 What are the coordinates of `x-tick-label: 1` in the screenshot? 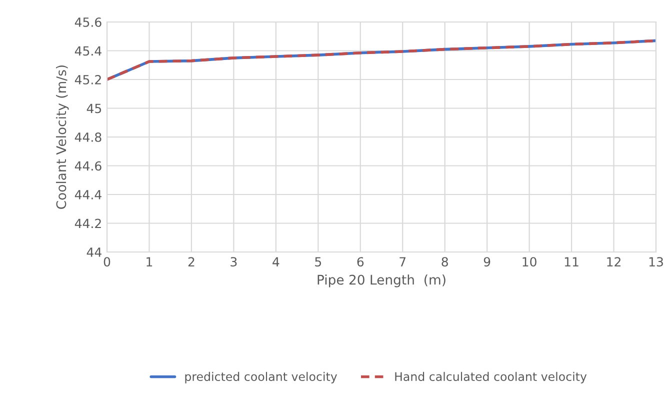 It's located at (149, 261).